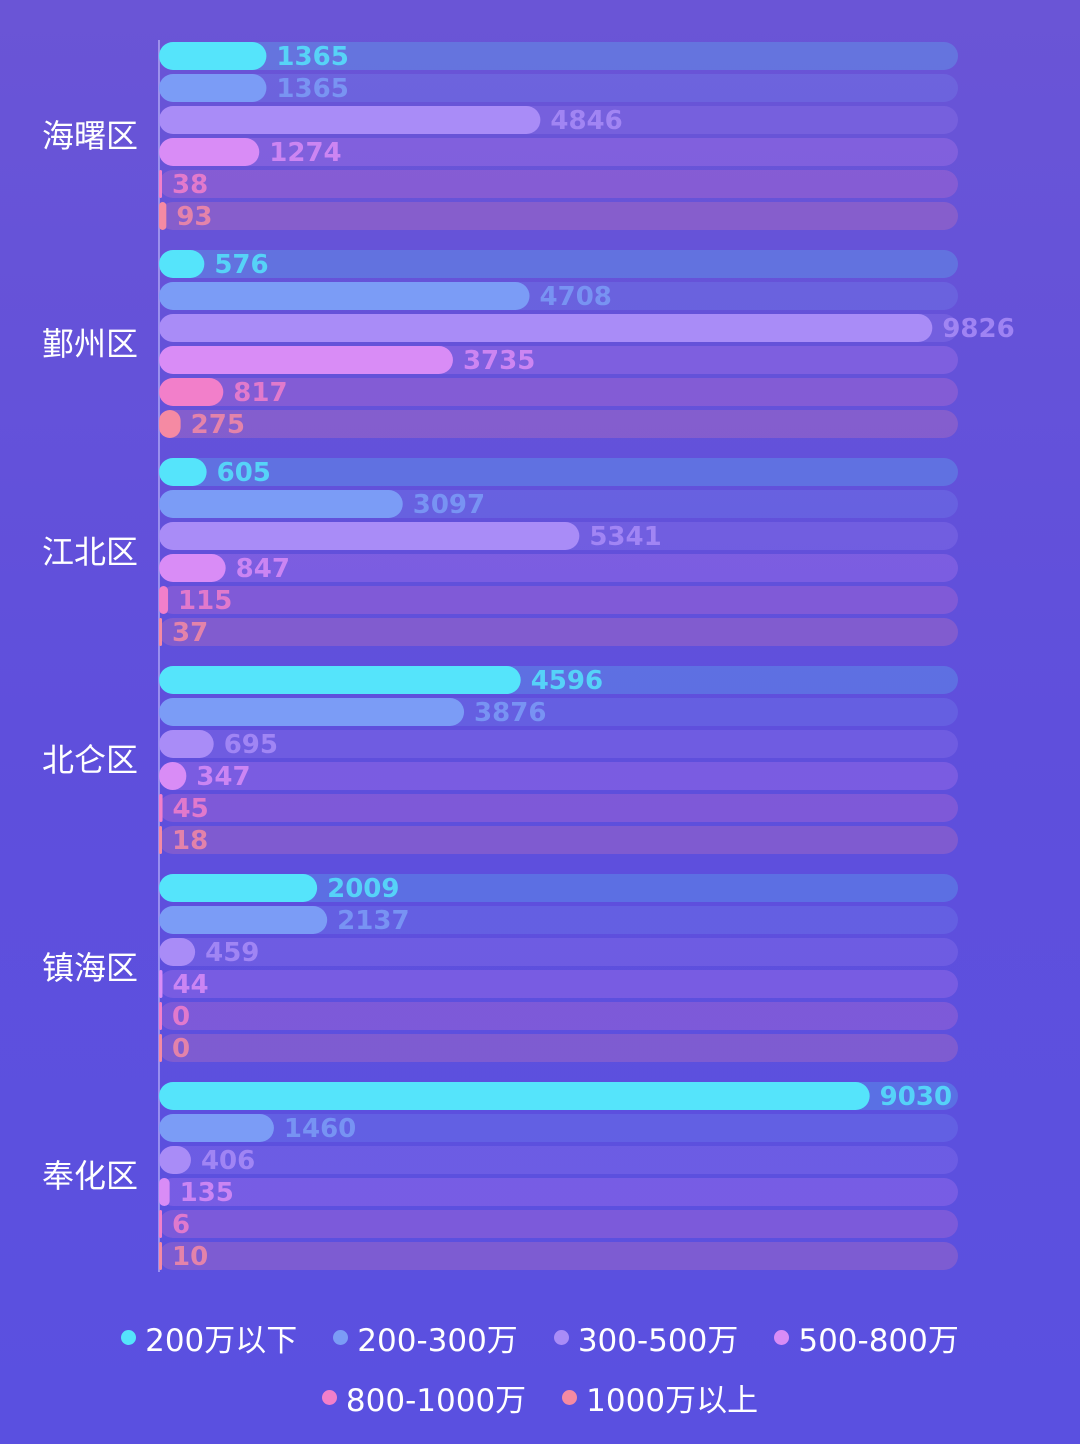 The image size is (1080, 1444). Describe the element at coordinates (540, 1337) in the screenshot. I see `legend-row: 200万以下 200-300万 300-500万 500-800万` at that location.